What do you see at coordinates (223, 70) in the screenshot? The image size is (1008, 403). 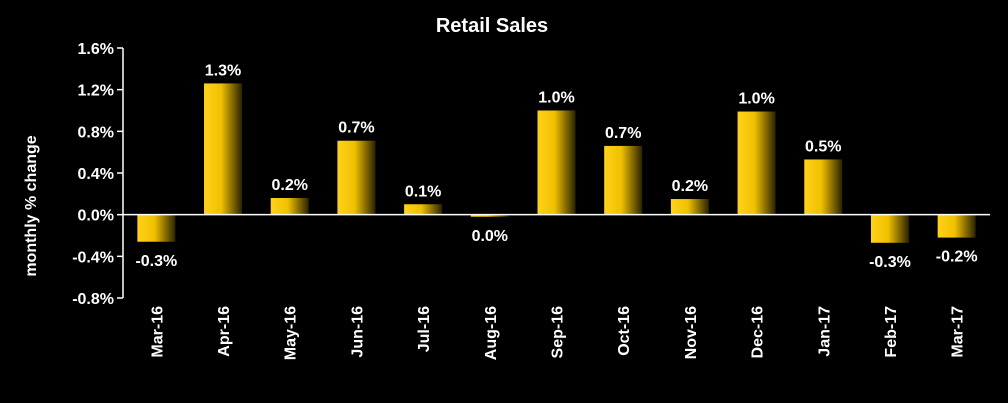 I see `data-label: 1.3%` at bounding box center [223, 70].